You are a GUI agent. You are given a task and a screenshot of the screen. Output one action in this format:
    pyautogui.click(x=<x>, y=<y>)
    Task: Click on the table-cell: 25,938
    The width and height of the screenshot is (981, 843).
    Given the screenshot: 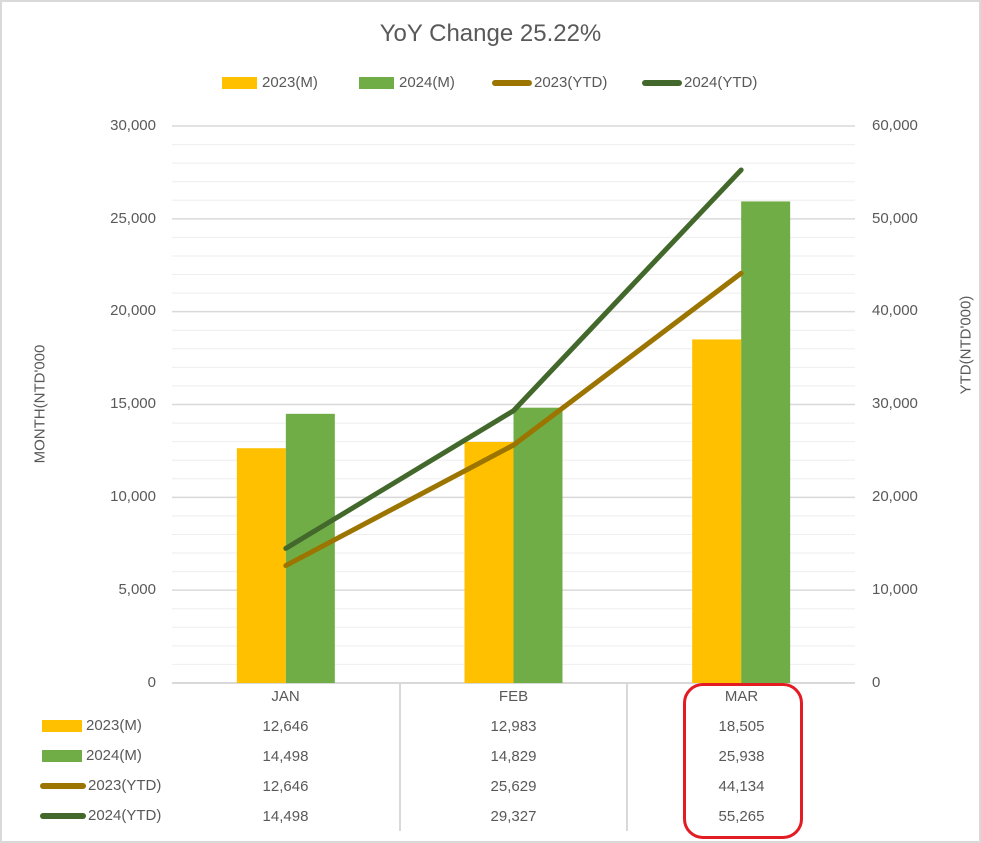 What is the action you would take?
    pyautogui.click(x=741, y=756)
    